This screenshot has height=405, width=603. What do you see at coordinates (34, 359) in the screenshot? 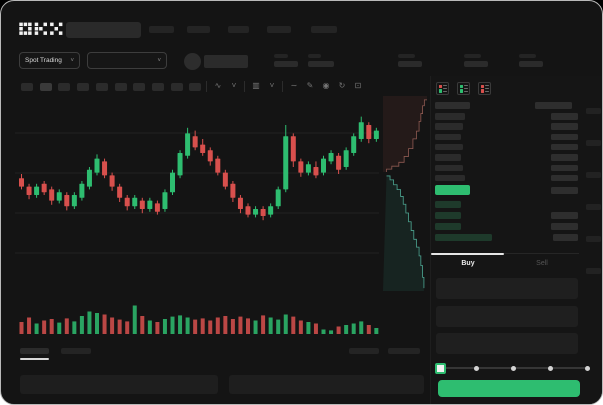
I see `bottom-active-tab-underline` at bounding box center [34, 359].